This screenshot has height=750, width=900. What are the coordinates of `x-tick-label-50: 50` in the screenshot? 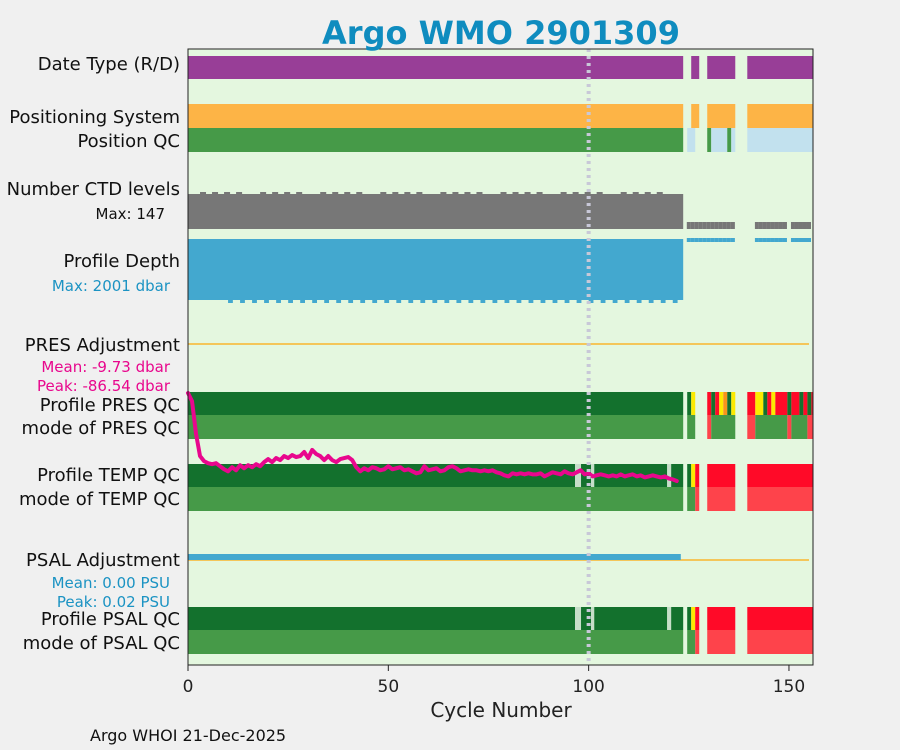 It's located at (389, 687).